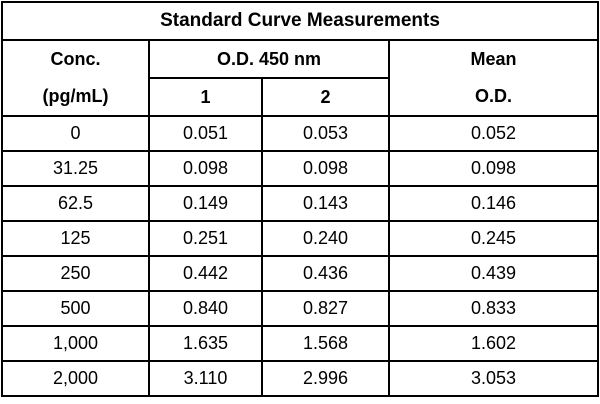 The height and width of the screenshot is (404, 600). I want to click on cell-od2: 0.098, so click(325, 168).